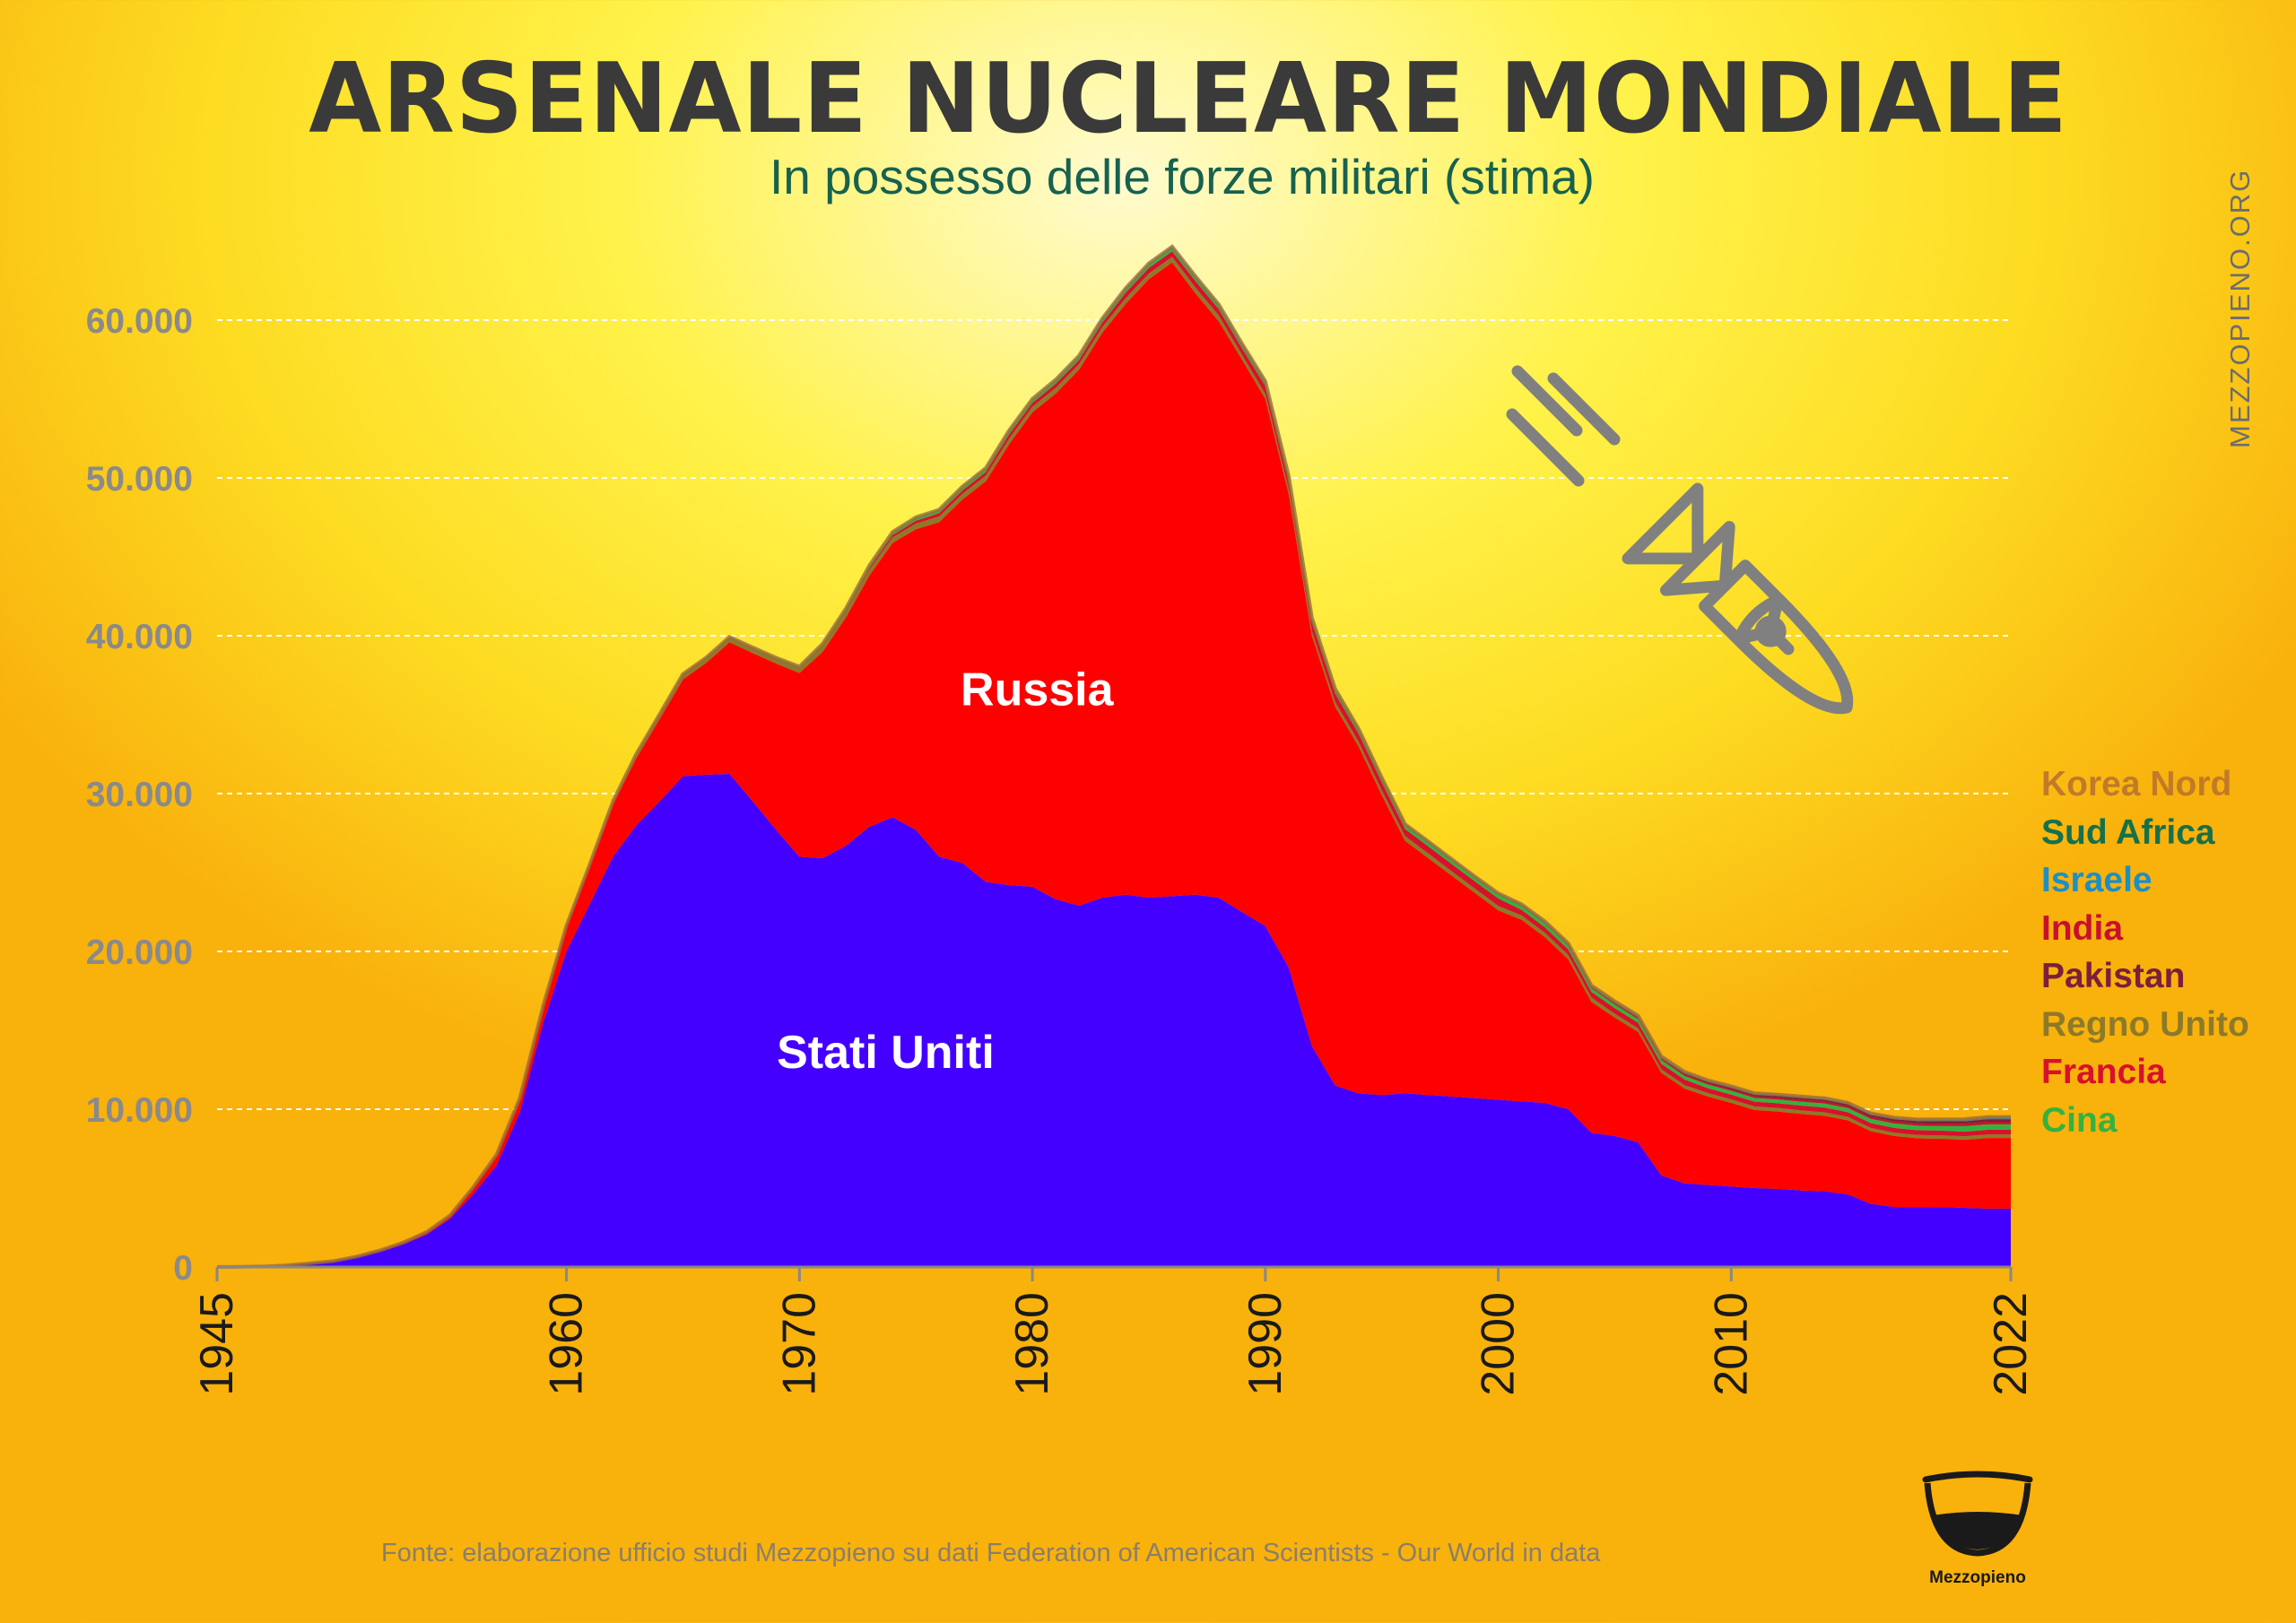 The image size is (2296, 1623). Describe the element at coordinates (1977, 1577) in the screenshot. I see `logo-name: Mezzopieno` at that location.